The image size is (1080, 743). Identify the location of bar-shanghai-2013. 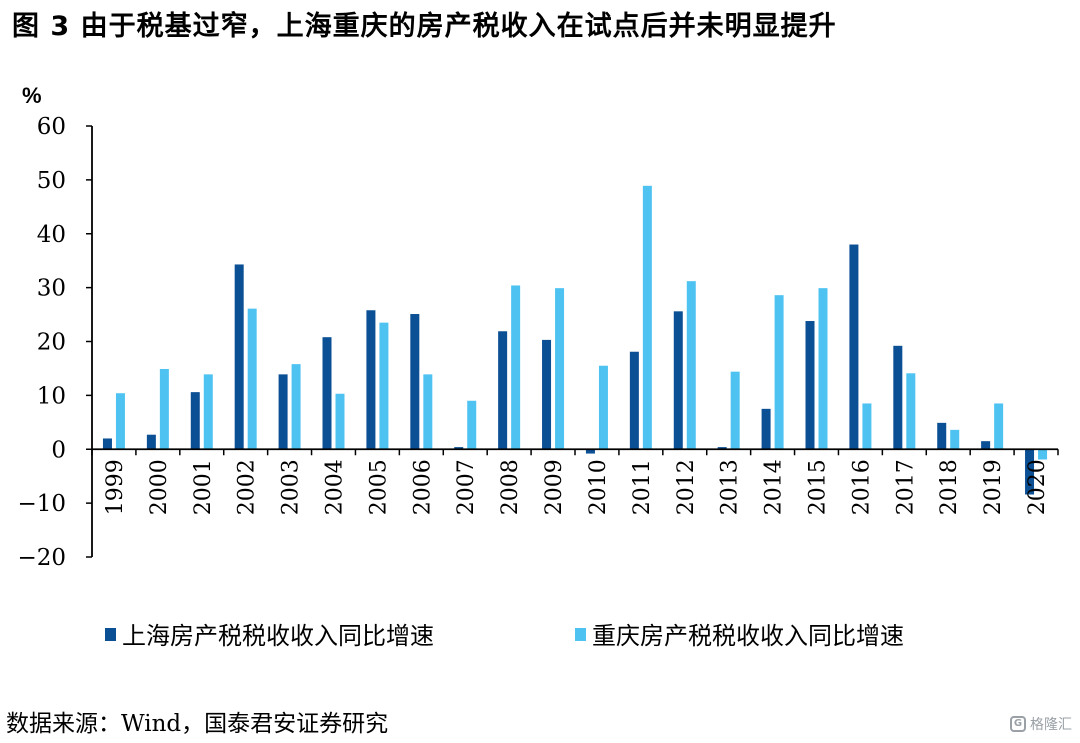
(722, 448).